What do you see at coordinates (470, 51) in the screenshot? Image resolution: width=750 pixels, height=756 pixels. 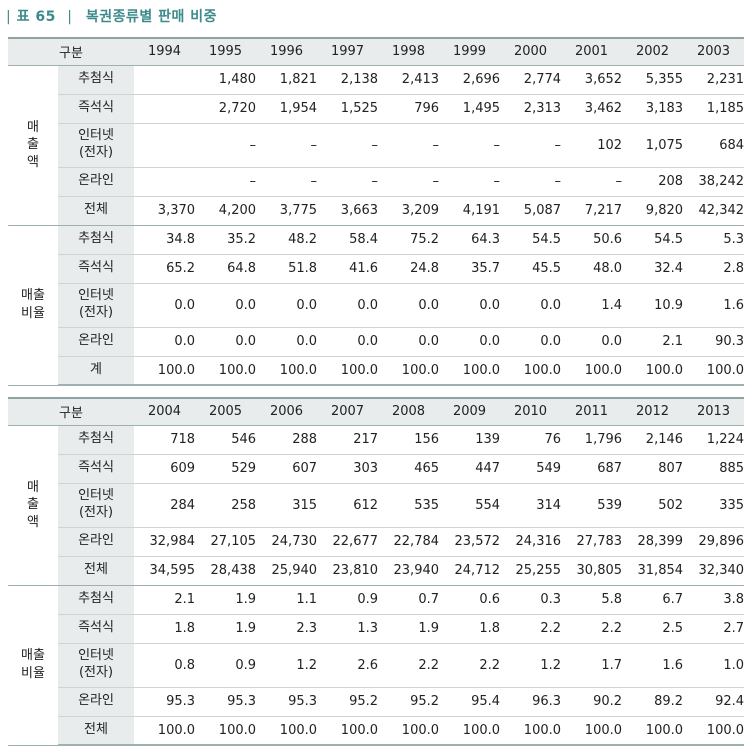 I see `header-year-cell: 1999` at bounding box center [470, 51].